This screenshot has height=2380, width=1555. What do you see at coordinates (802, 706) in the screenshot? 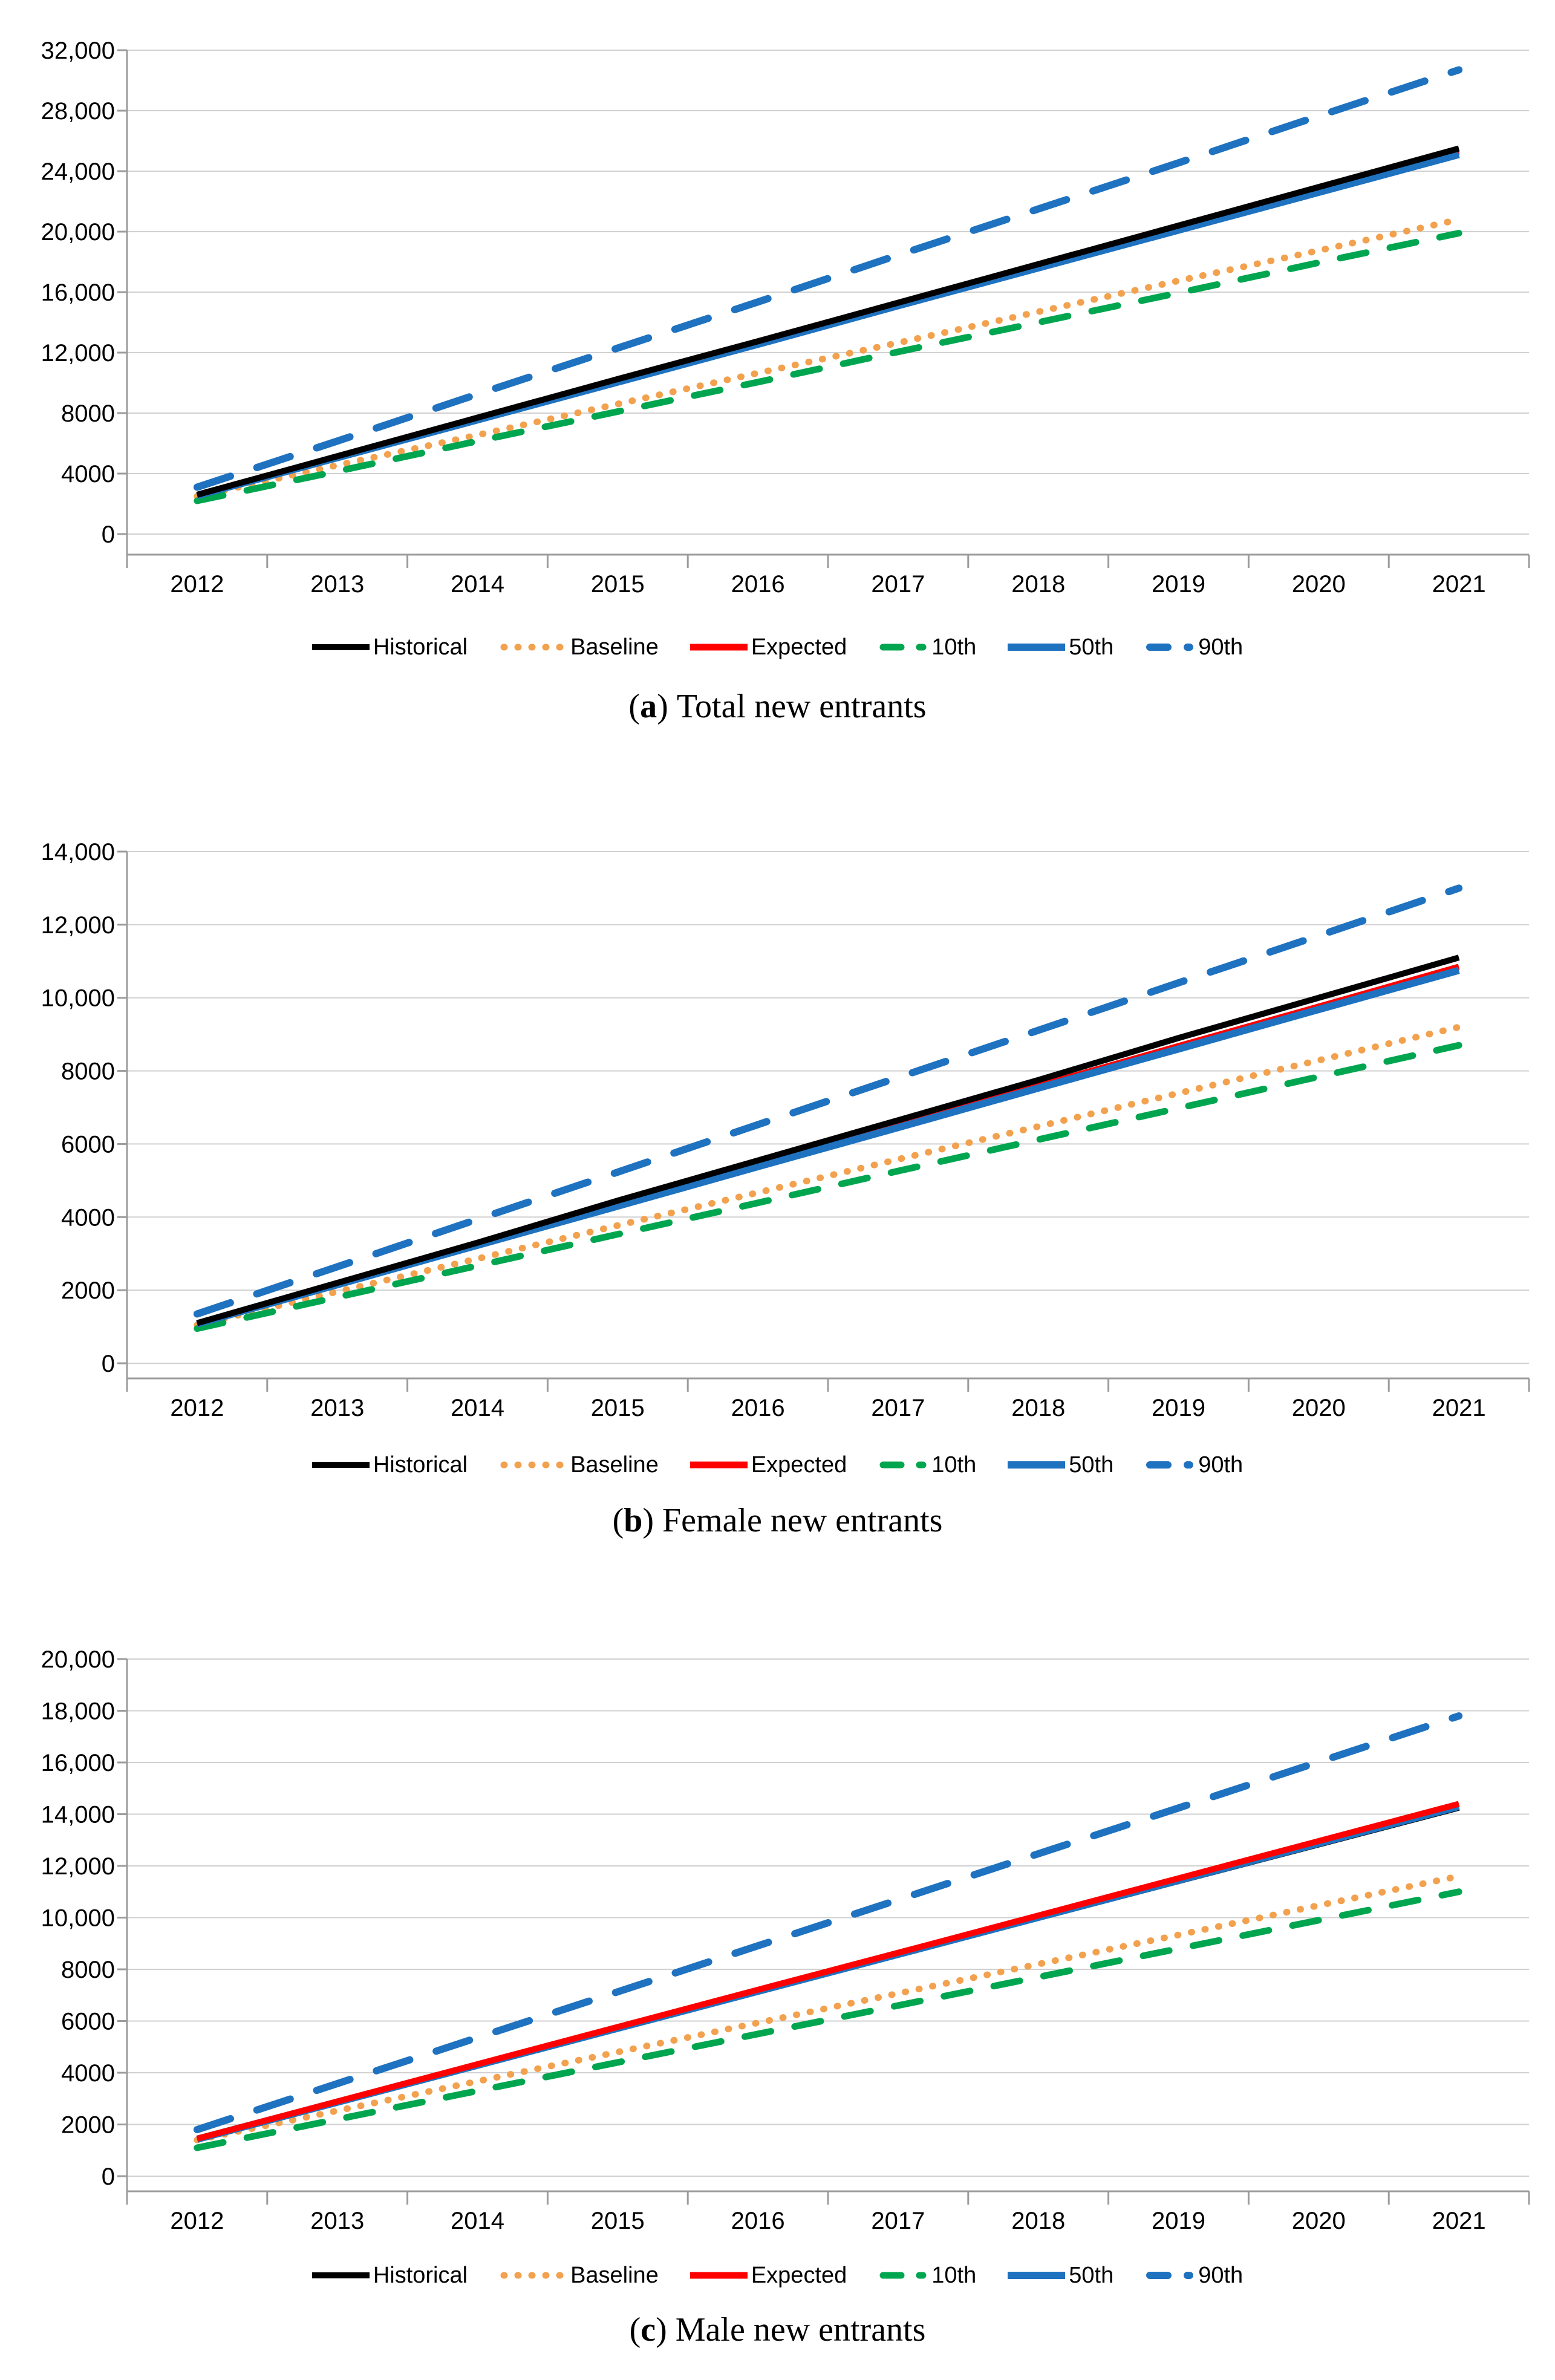
I see `caption-text: Total new entrants` at bounding box center [802, 706].